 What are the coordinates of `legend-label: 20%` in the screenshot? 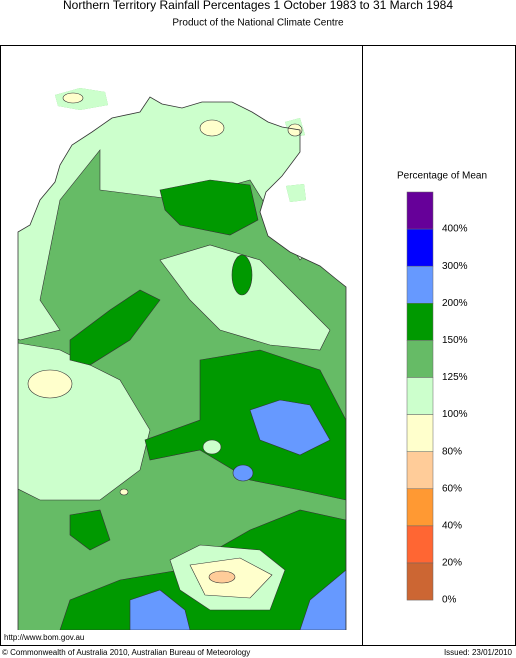 It's located at (452, 563).